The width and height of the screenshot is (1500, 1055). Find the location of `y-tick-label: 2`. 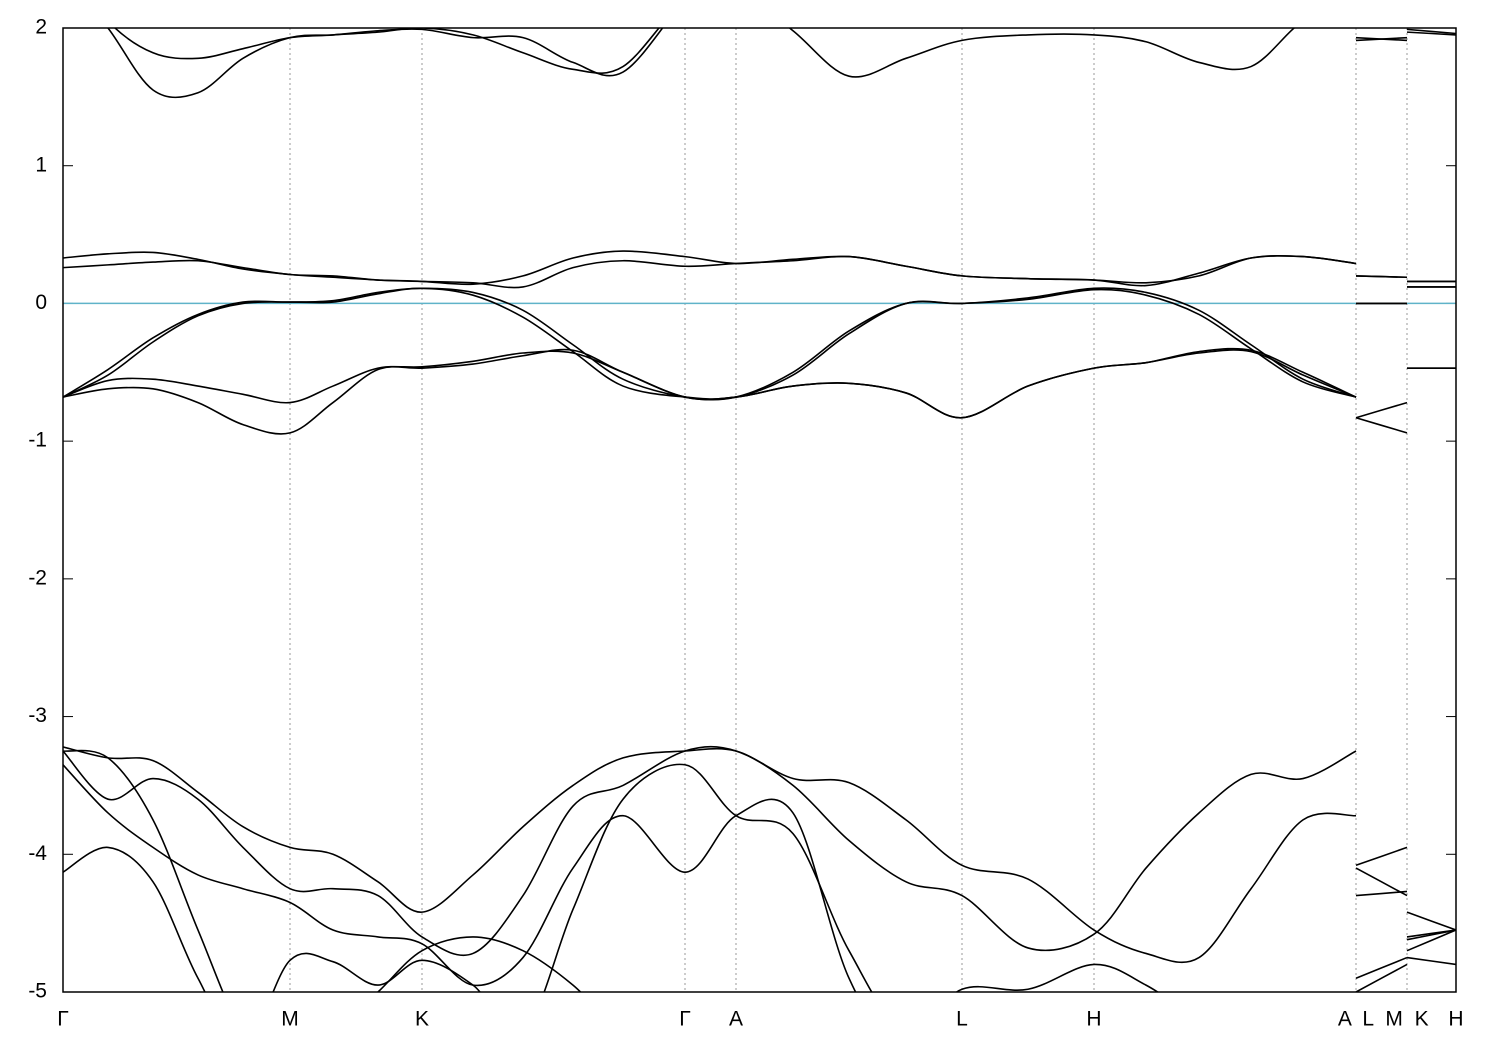

y-tick-label: 2 is located at coordinates (41, 27).